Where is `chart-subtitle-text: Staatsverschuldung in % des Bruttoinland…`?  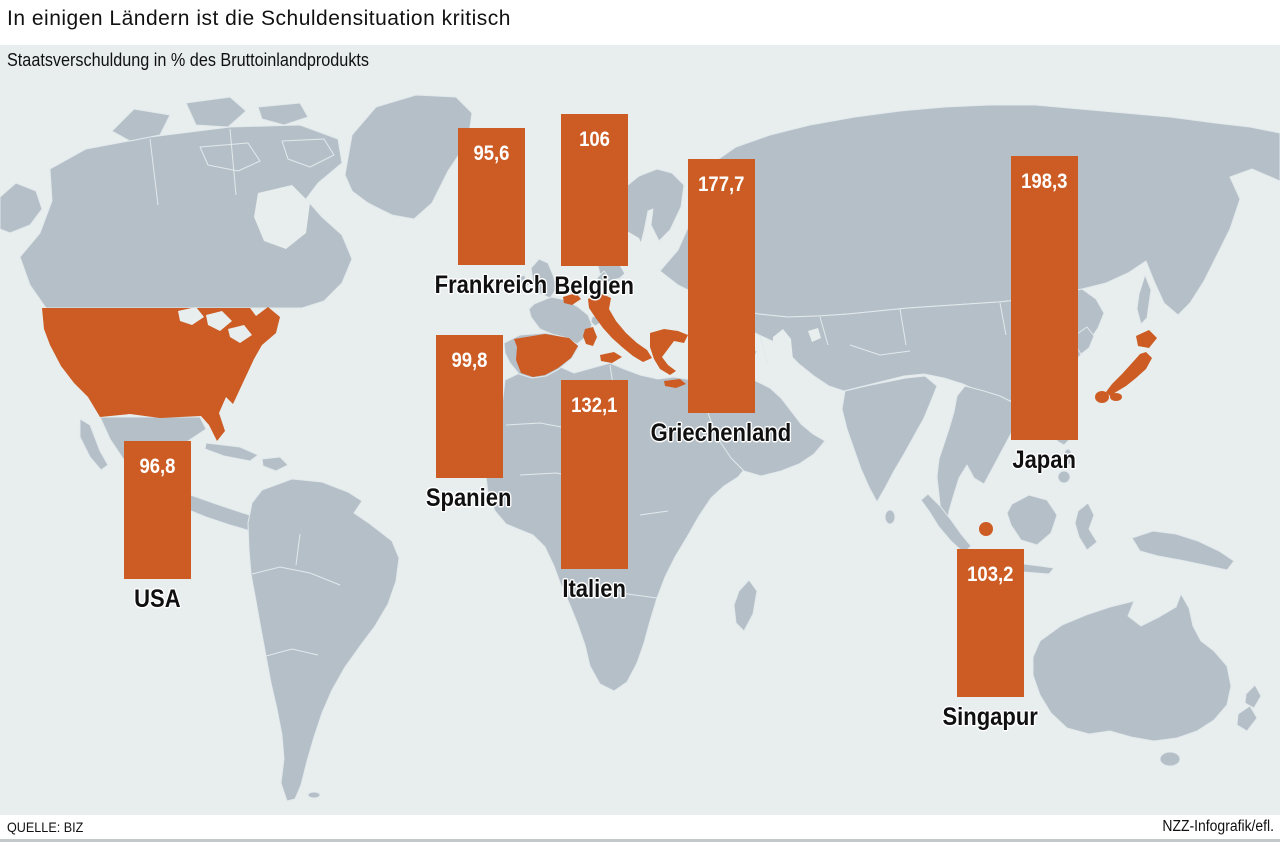 chart-subtitle-text: Staatsverschuldung in % des Bruttoinland… is located at coordinates (188, 60).